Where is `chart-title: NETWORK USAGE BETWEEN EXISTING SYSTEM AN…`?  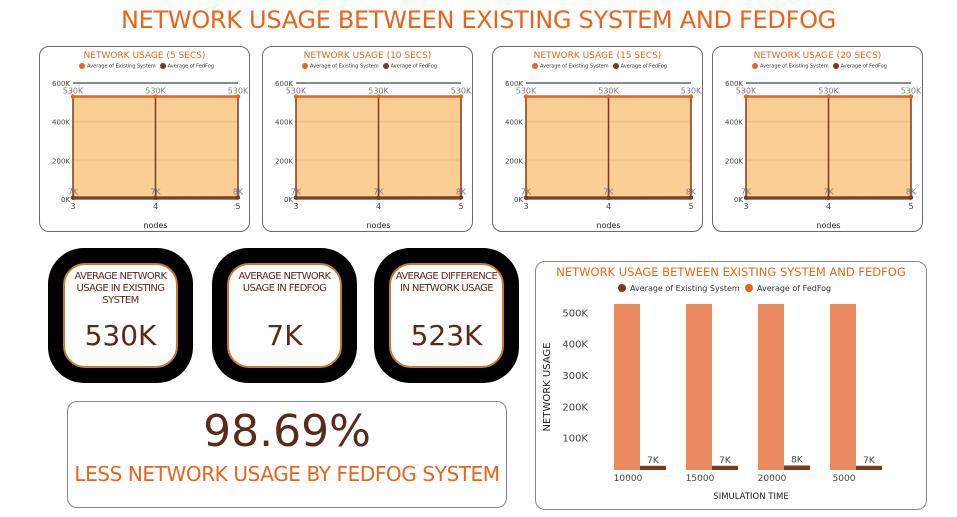 chart-title: NETWORK USAGE BETWEEN EXISTING SYSTEM AN… is located at coordinates (730, 272).